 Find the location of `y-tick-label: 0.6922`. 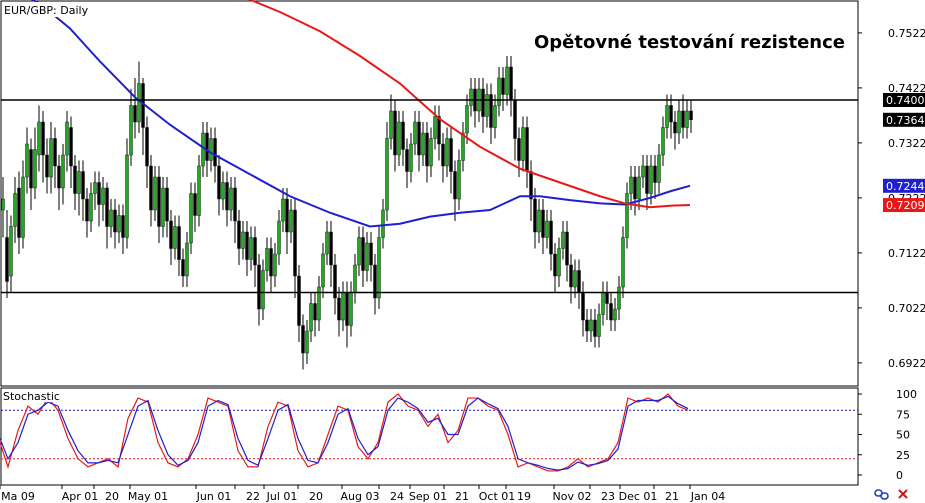

y-tick-label: 0.6922 is located at coordinates (906, 363).